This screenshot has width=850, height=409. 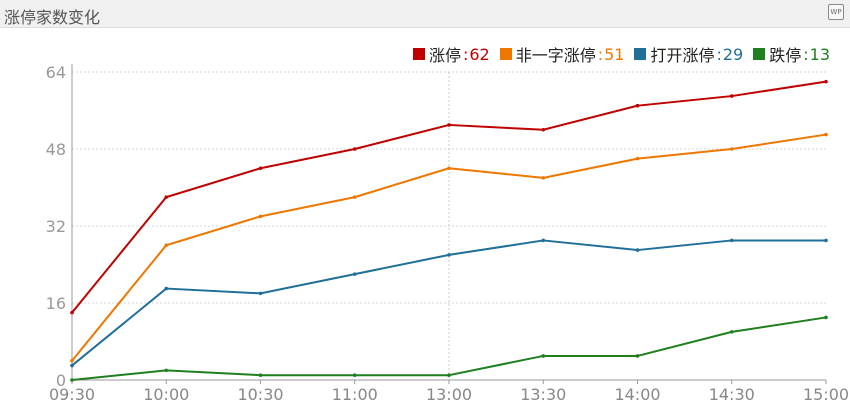 I want to click on legend-item: 打开涨停:29, so click(x=688, y=54).